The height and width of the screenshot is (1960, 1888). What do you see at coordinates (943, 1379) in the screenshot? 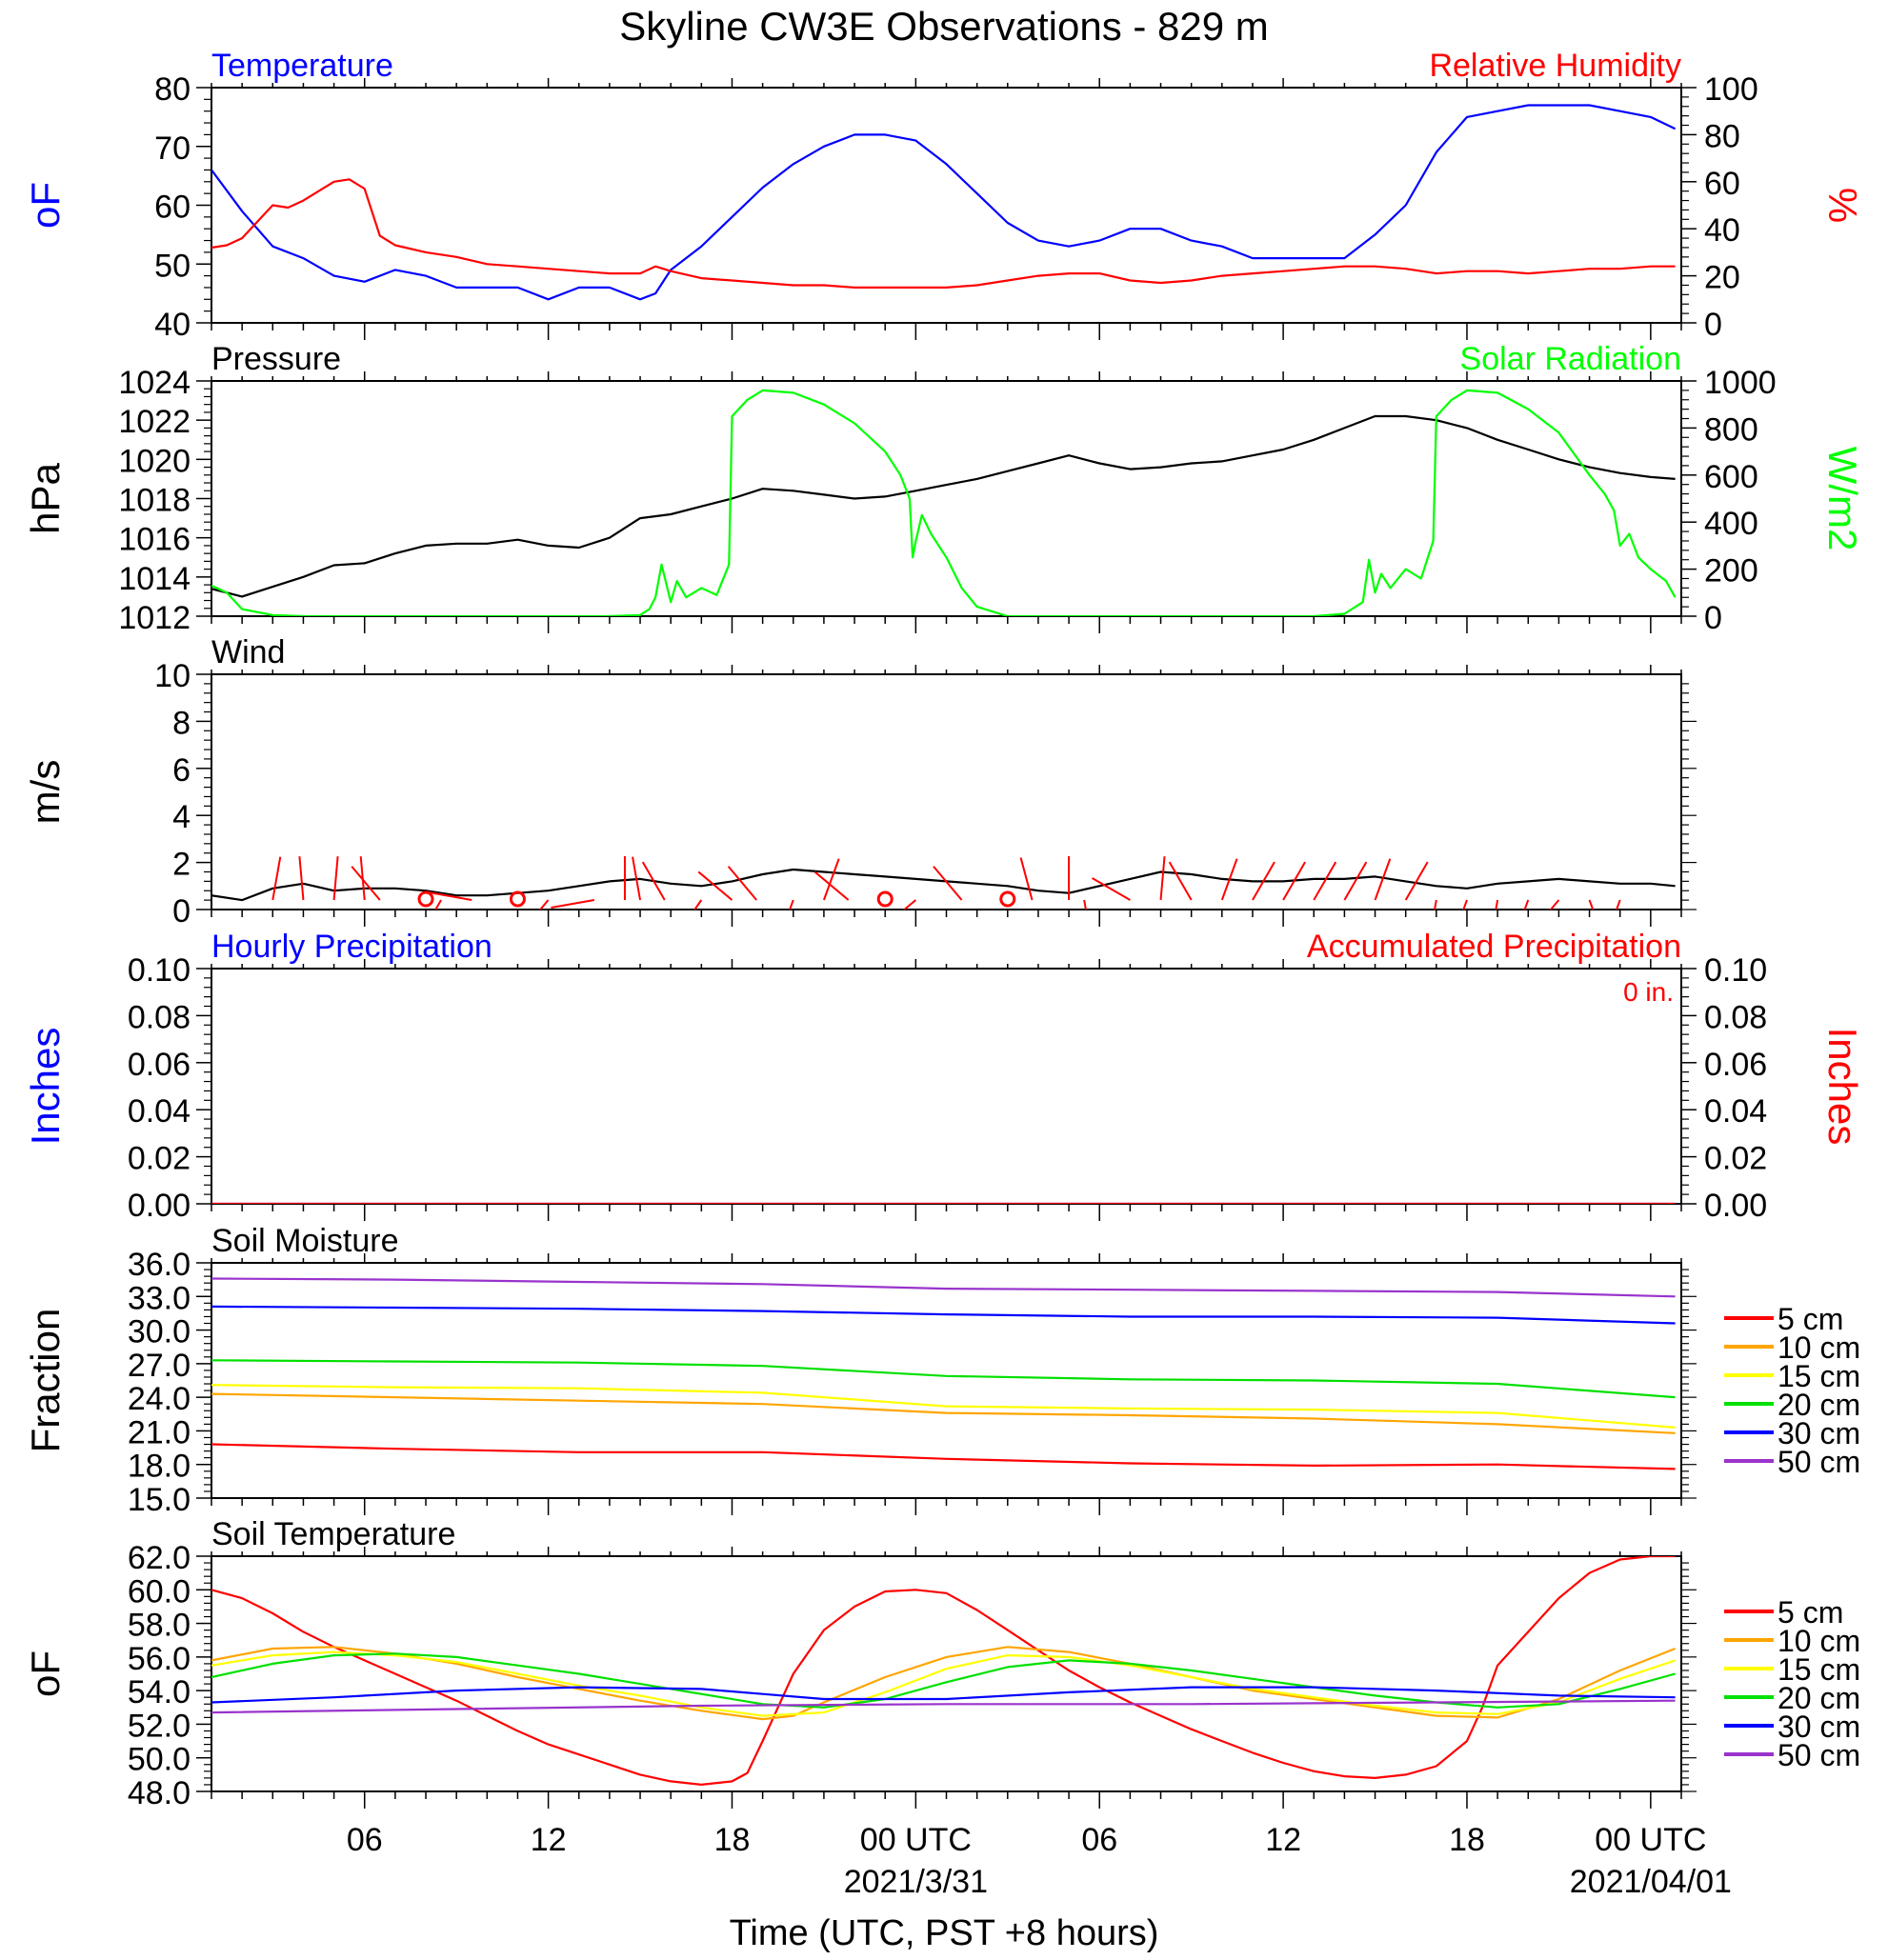
I see `series-line-20-cm` at bounding box center [943, 1379].